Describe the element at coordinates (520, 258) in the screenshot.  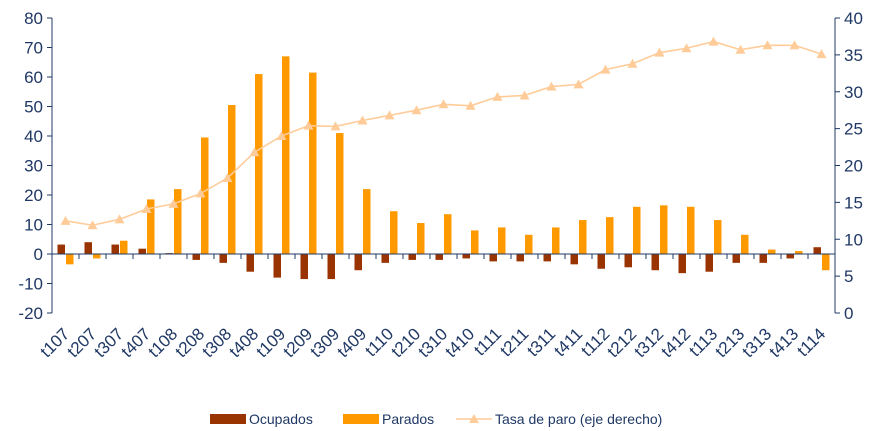
I see `bar-ocupados-t211` at that location.